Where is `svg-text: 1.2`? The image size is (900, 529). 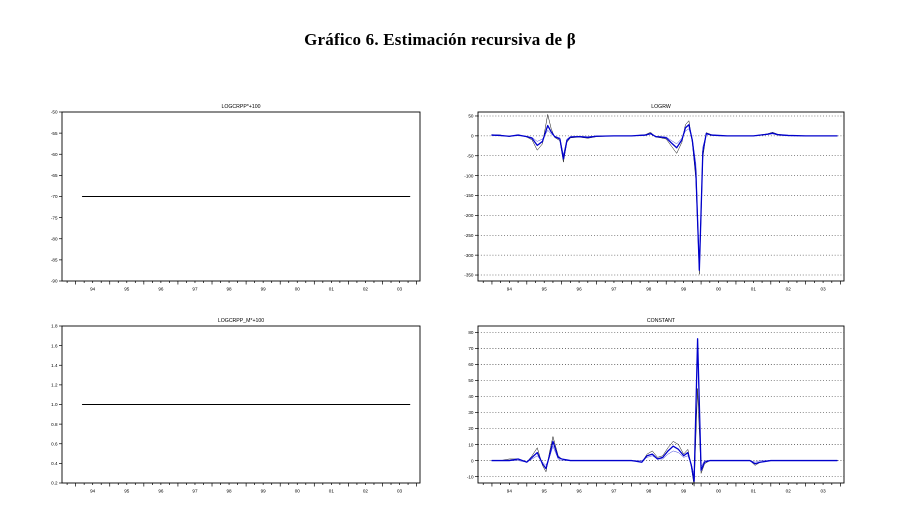 svg-text: 1.2 is located at coordinates (54, 385).